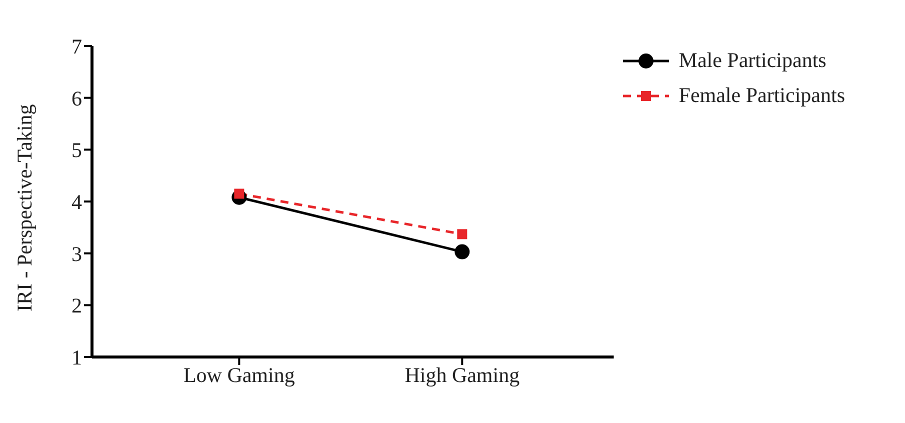  I want to click on y-tick-label: 6, so click(77, 98).